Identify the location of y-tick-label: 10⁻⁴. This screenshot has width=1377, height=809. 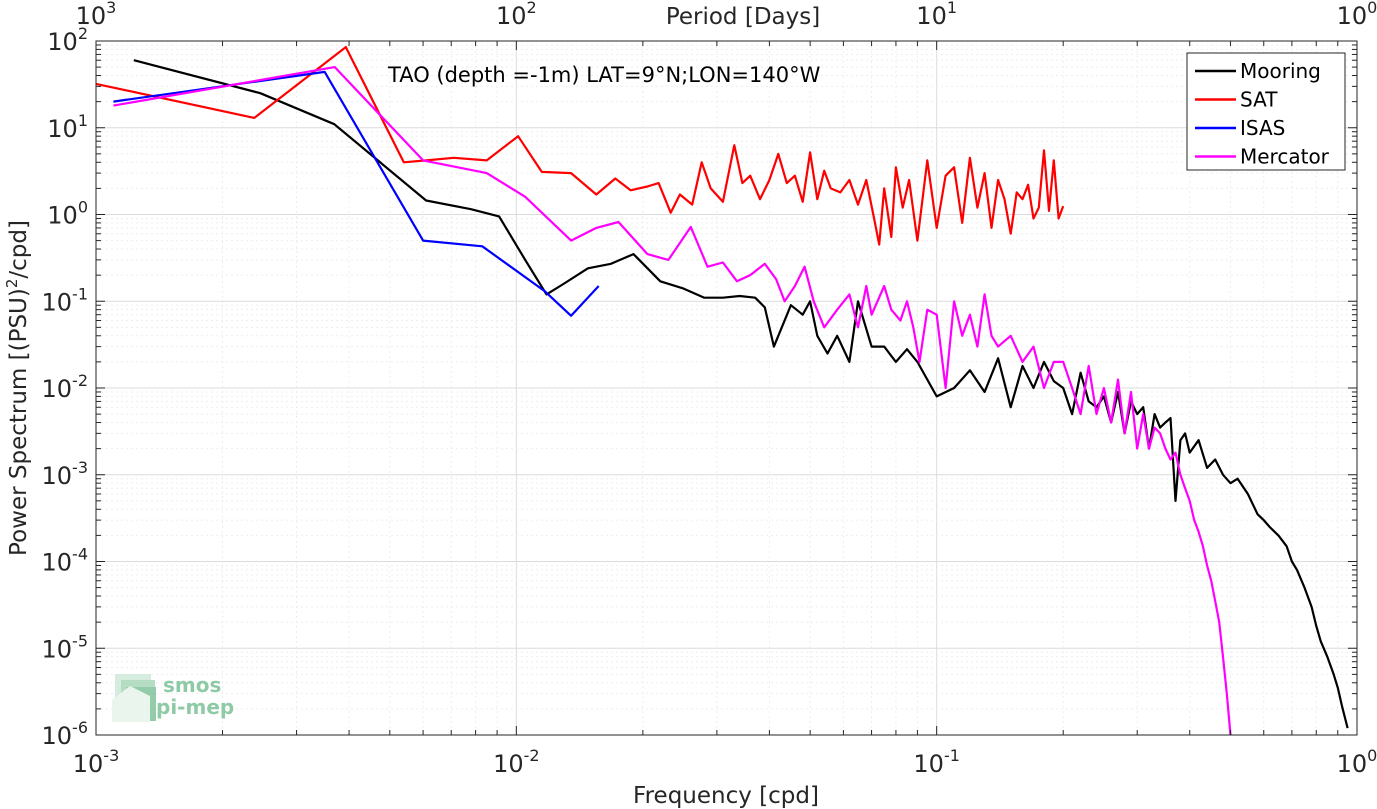
(65, 561).